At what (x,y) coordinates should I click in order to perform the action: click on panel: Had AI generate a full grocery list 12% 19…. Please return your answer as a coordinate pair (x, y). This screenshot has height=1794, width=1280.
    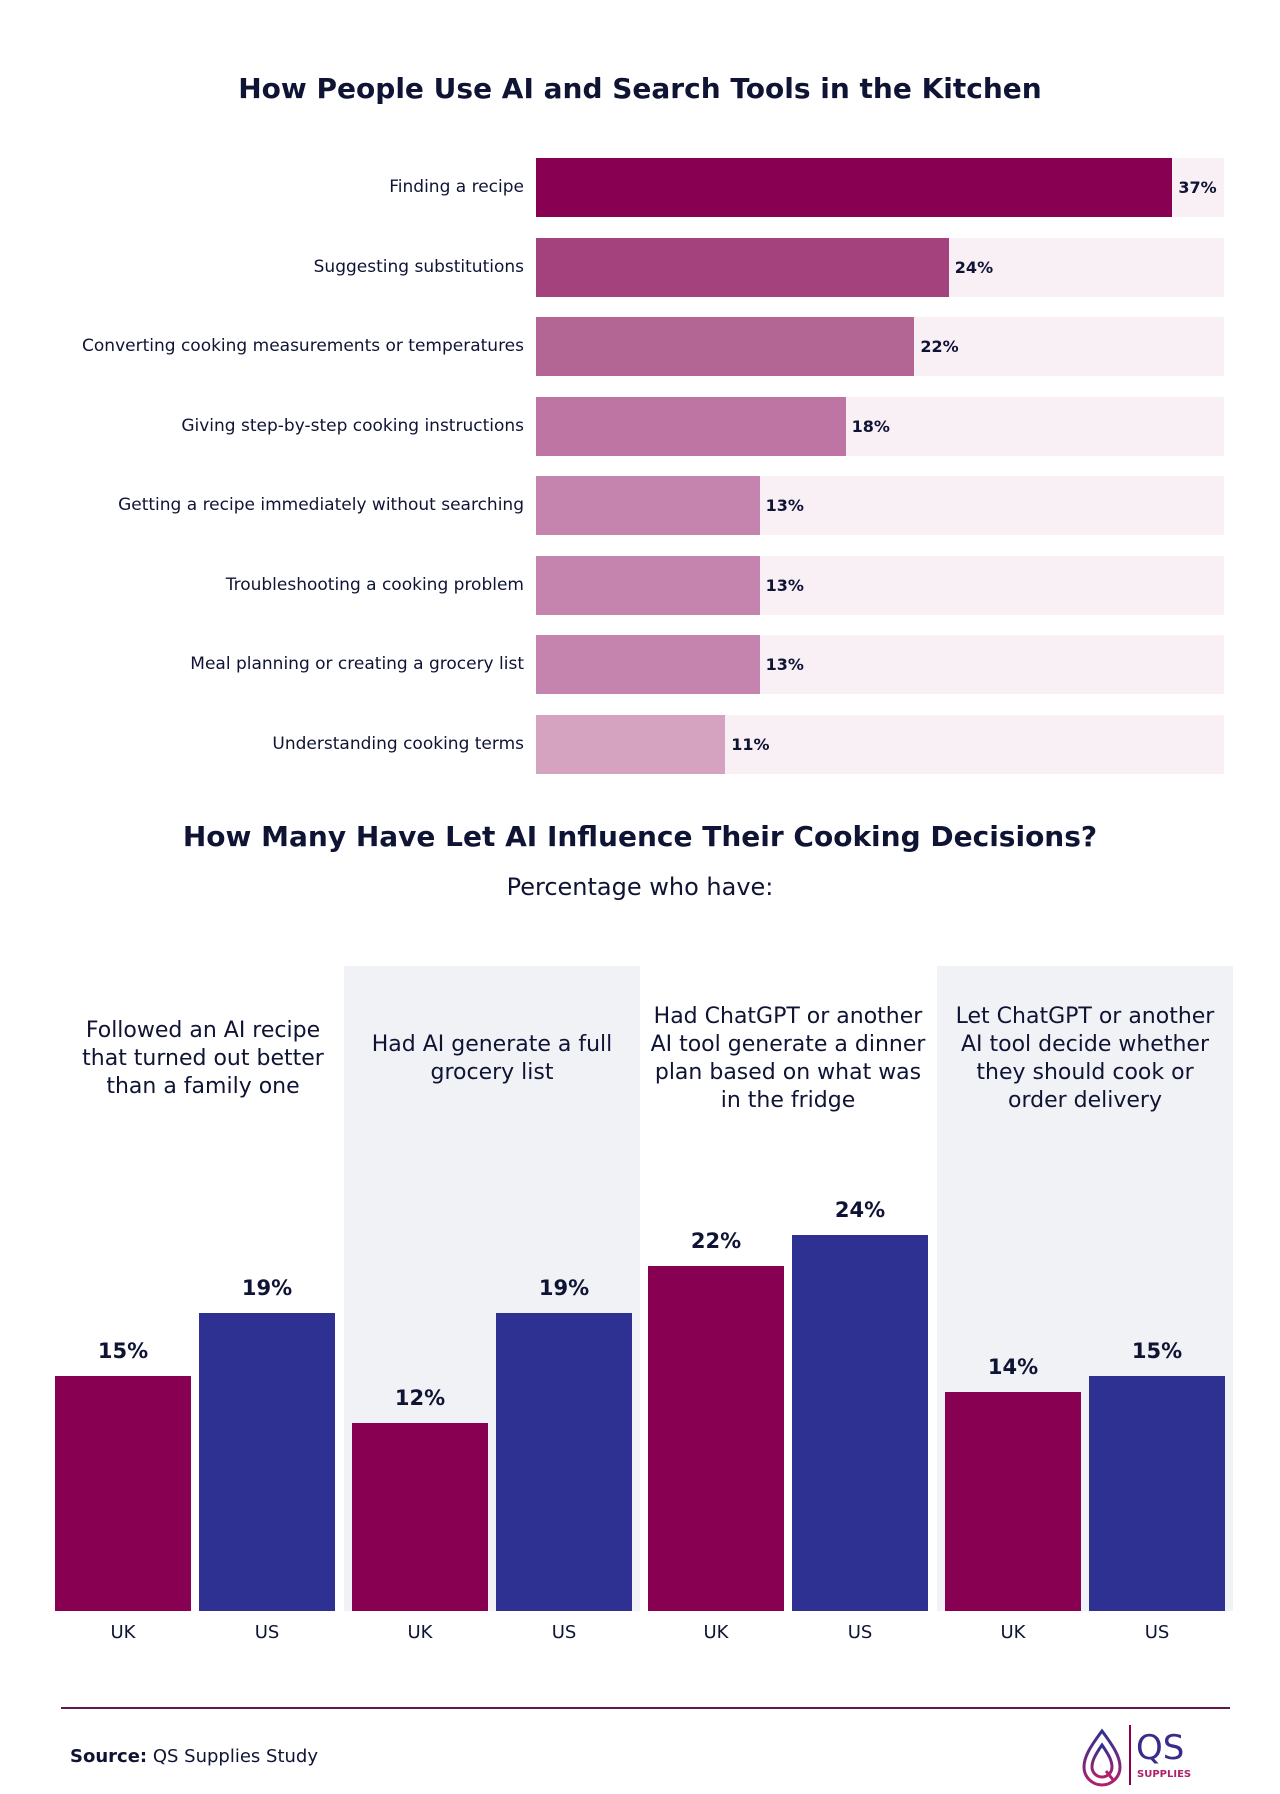
    Looking at the image, I should click on (492, 1288).